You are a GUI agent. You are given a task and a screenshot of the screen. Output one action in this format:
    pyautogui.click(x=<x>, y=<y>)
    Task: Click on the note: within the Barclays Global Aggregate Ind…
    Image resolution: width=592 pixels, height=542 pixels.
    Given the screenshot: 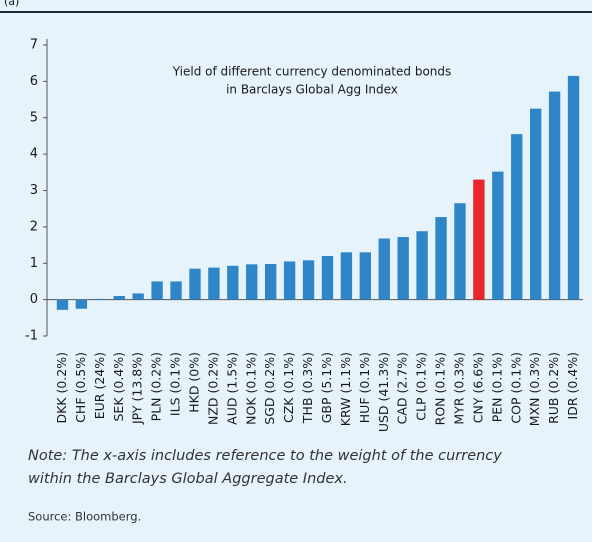 What is the action you would take?
    pyautogui.click(x=188, y=479)
    